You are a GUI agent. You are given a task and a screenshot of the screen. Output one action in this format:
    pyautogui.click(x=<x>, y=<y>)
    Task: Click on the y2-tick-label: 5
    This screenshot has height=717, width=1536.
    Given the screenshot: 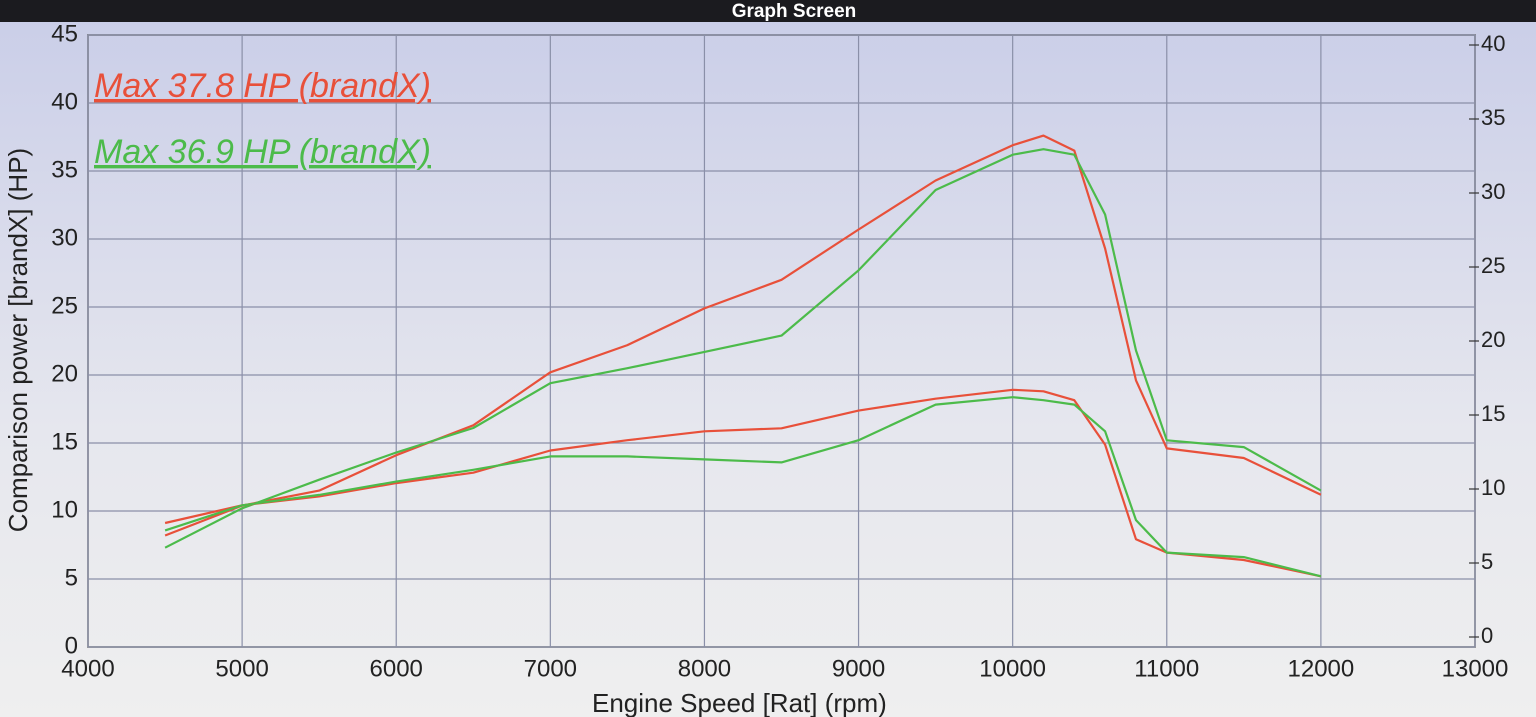 What is the action you would take?
    pyautogui.click(x=1487, y=561)
    